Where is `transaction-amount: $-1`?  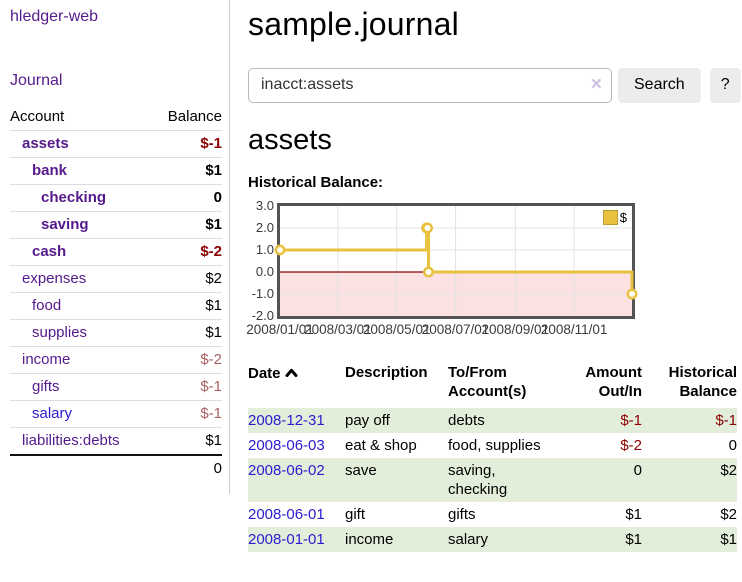 transaction-amount: $-1 is located at coordinates (631, 421).